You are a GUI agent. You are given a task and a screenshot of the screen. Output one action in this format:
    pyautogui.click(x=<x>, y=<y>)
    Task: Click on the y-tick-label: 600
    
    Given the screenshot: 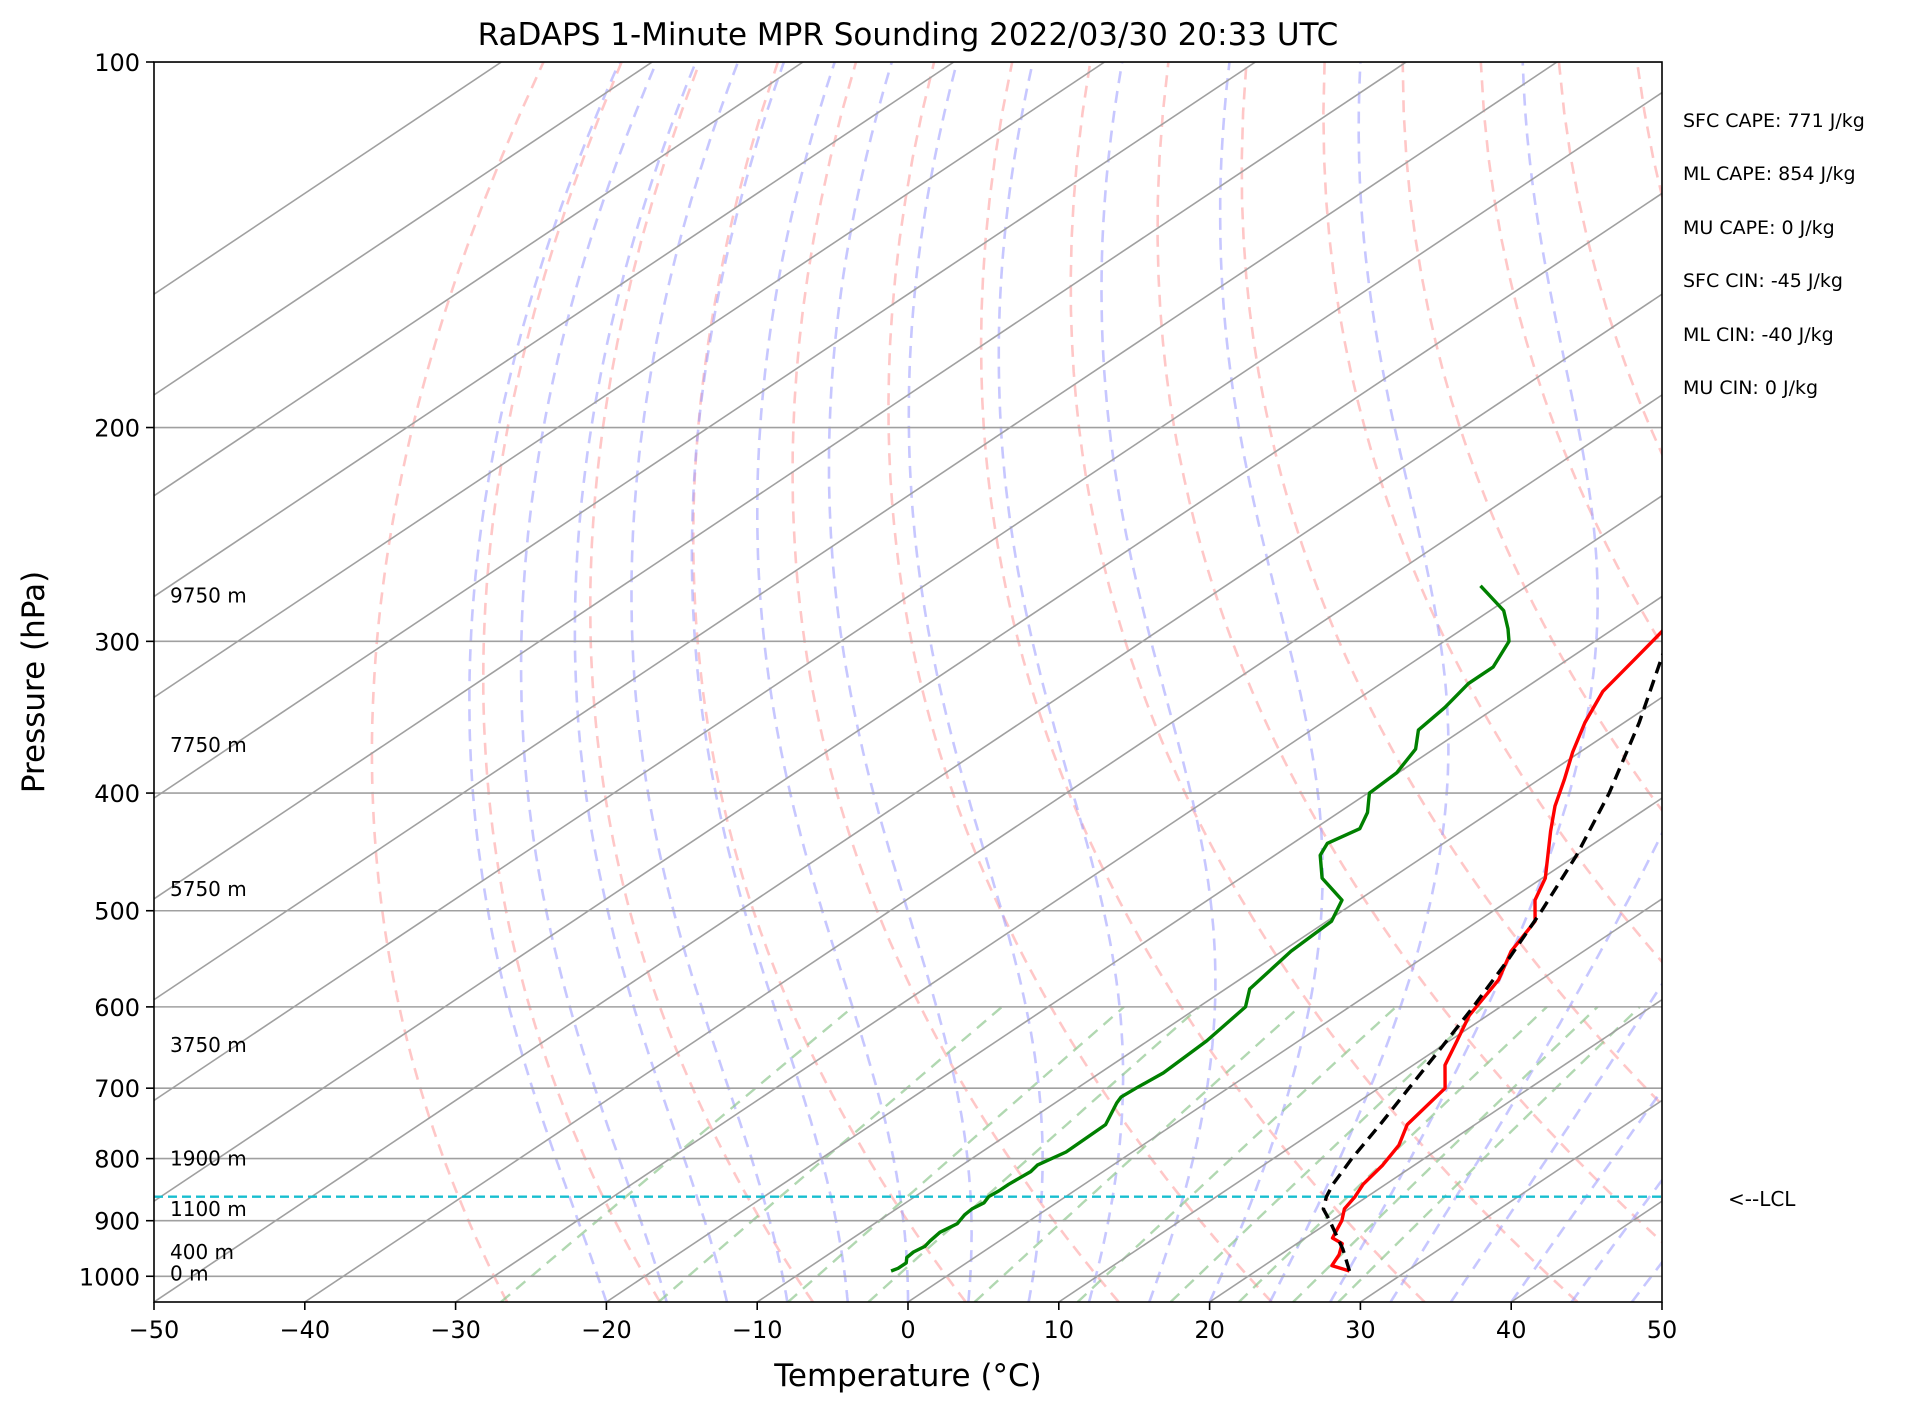 What is the action you would take?
    pyautogui.click(x=117, y=1008)
    